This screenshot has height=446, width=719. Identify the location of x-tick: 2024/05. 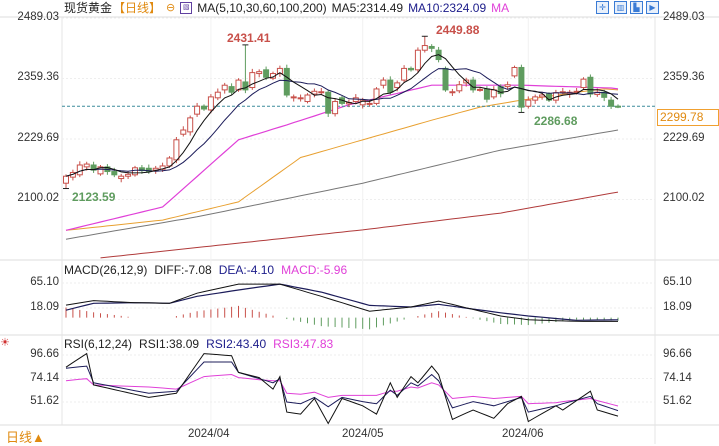
(363, 434).